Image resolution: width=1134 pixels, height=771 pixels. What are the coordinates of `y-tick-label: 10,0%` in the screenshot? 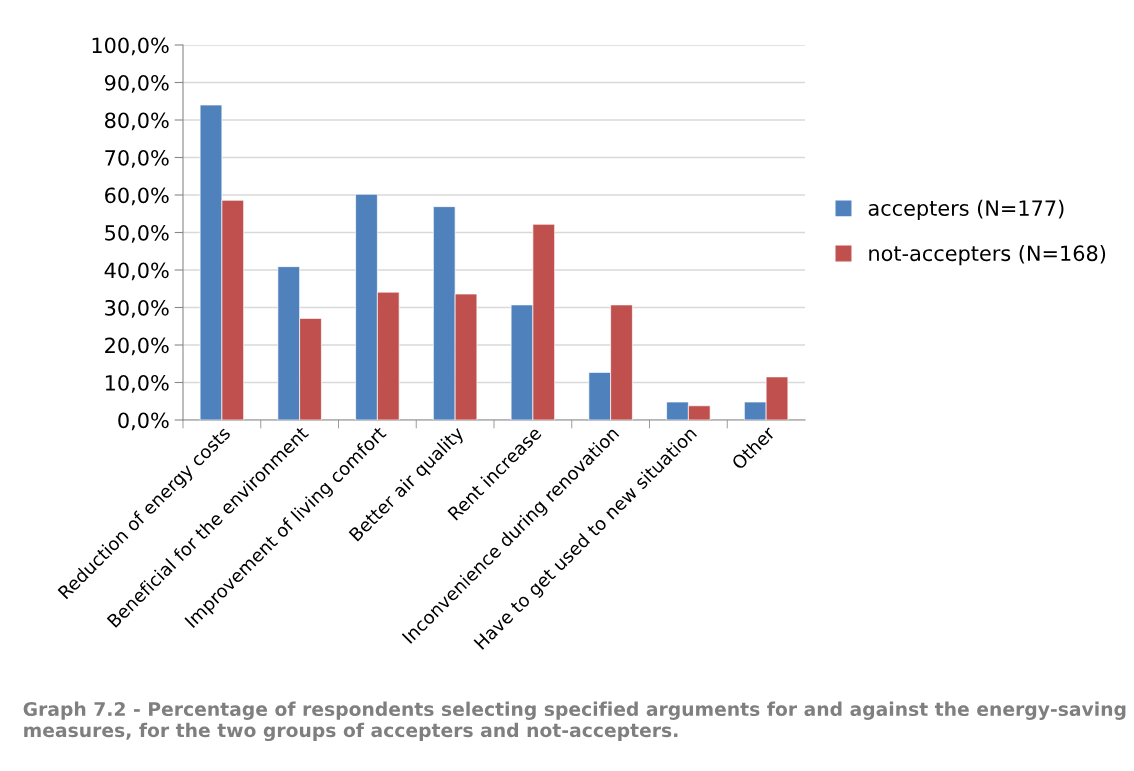 It's located at (137, 383).